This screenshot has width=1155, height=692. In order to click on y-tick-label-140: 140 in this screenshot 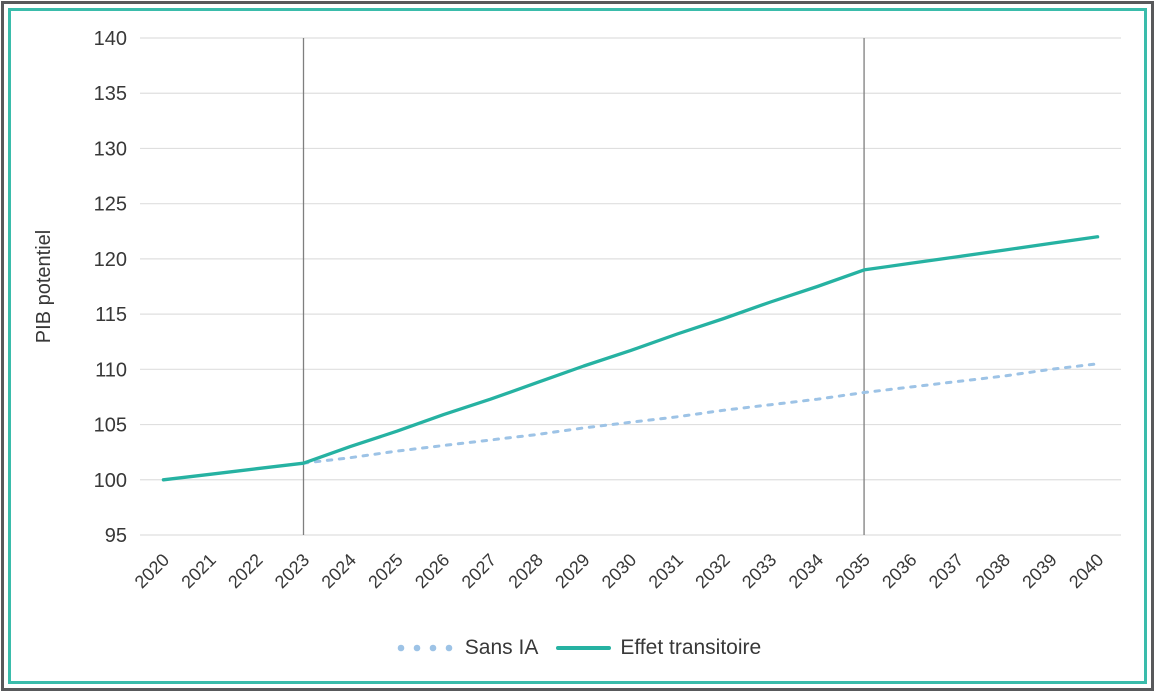, I will do `click(110, 39)`.